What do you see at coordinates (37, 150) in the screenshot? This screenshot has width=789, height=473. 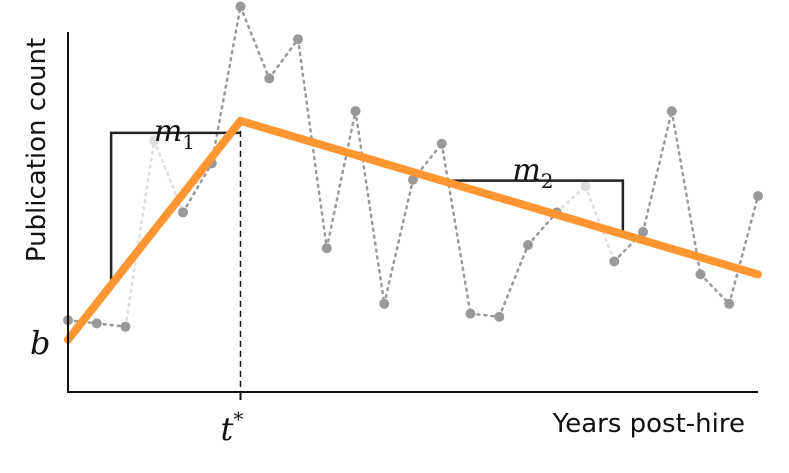 I see `y-axis-label: Publication count` at bounding box center [37, 150].